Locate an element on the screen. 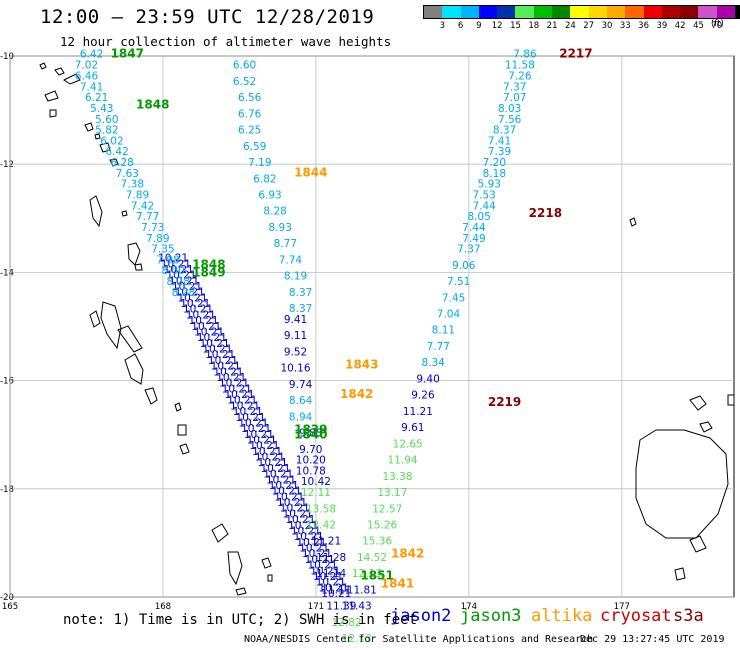 This screenshot has width=740, height=650. swh-value: 7.44 is located at coordinates (484, 206).